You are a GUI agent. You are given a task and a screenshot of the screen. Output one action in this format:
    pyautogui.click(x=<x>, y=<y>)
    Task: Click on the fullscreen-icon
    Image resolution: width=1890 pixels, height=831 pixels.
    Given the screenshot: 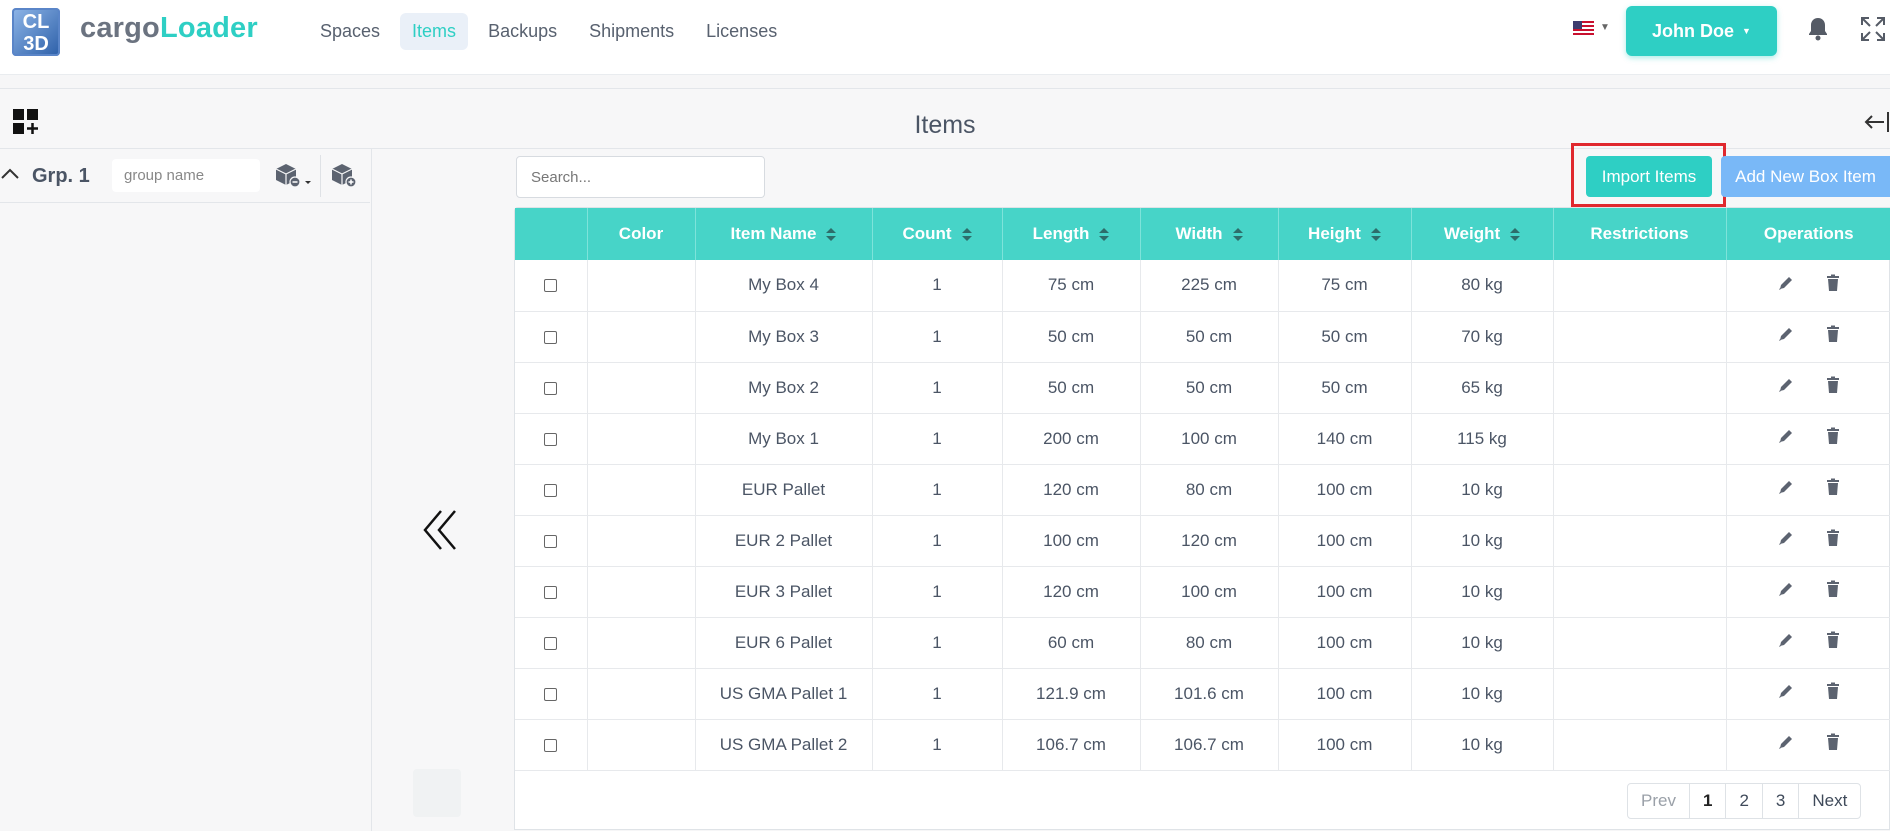 What is the action you would take?
    pyautogui.click(x=1873, y=29)
    